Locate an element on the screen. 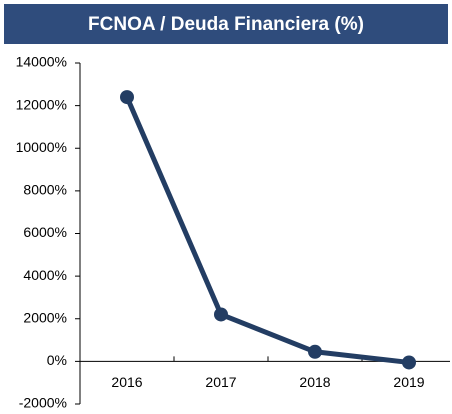 The width and height of the screenshot is (452, 414). y-tick-label: 0% is located at coordinates (57, 360).